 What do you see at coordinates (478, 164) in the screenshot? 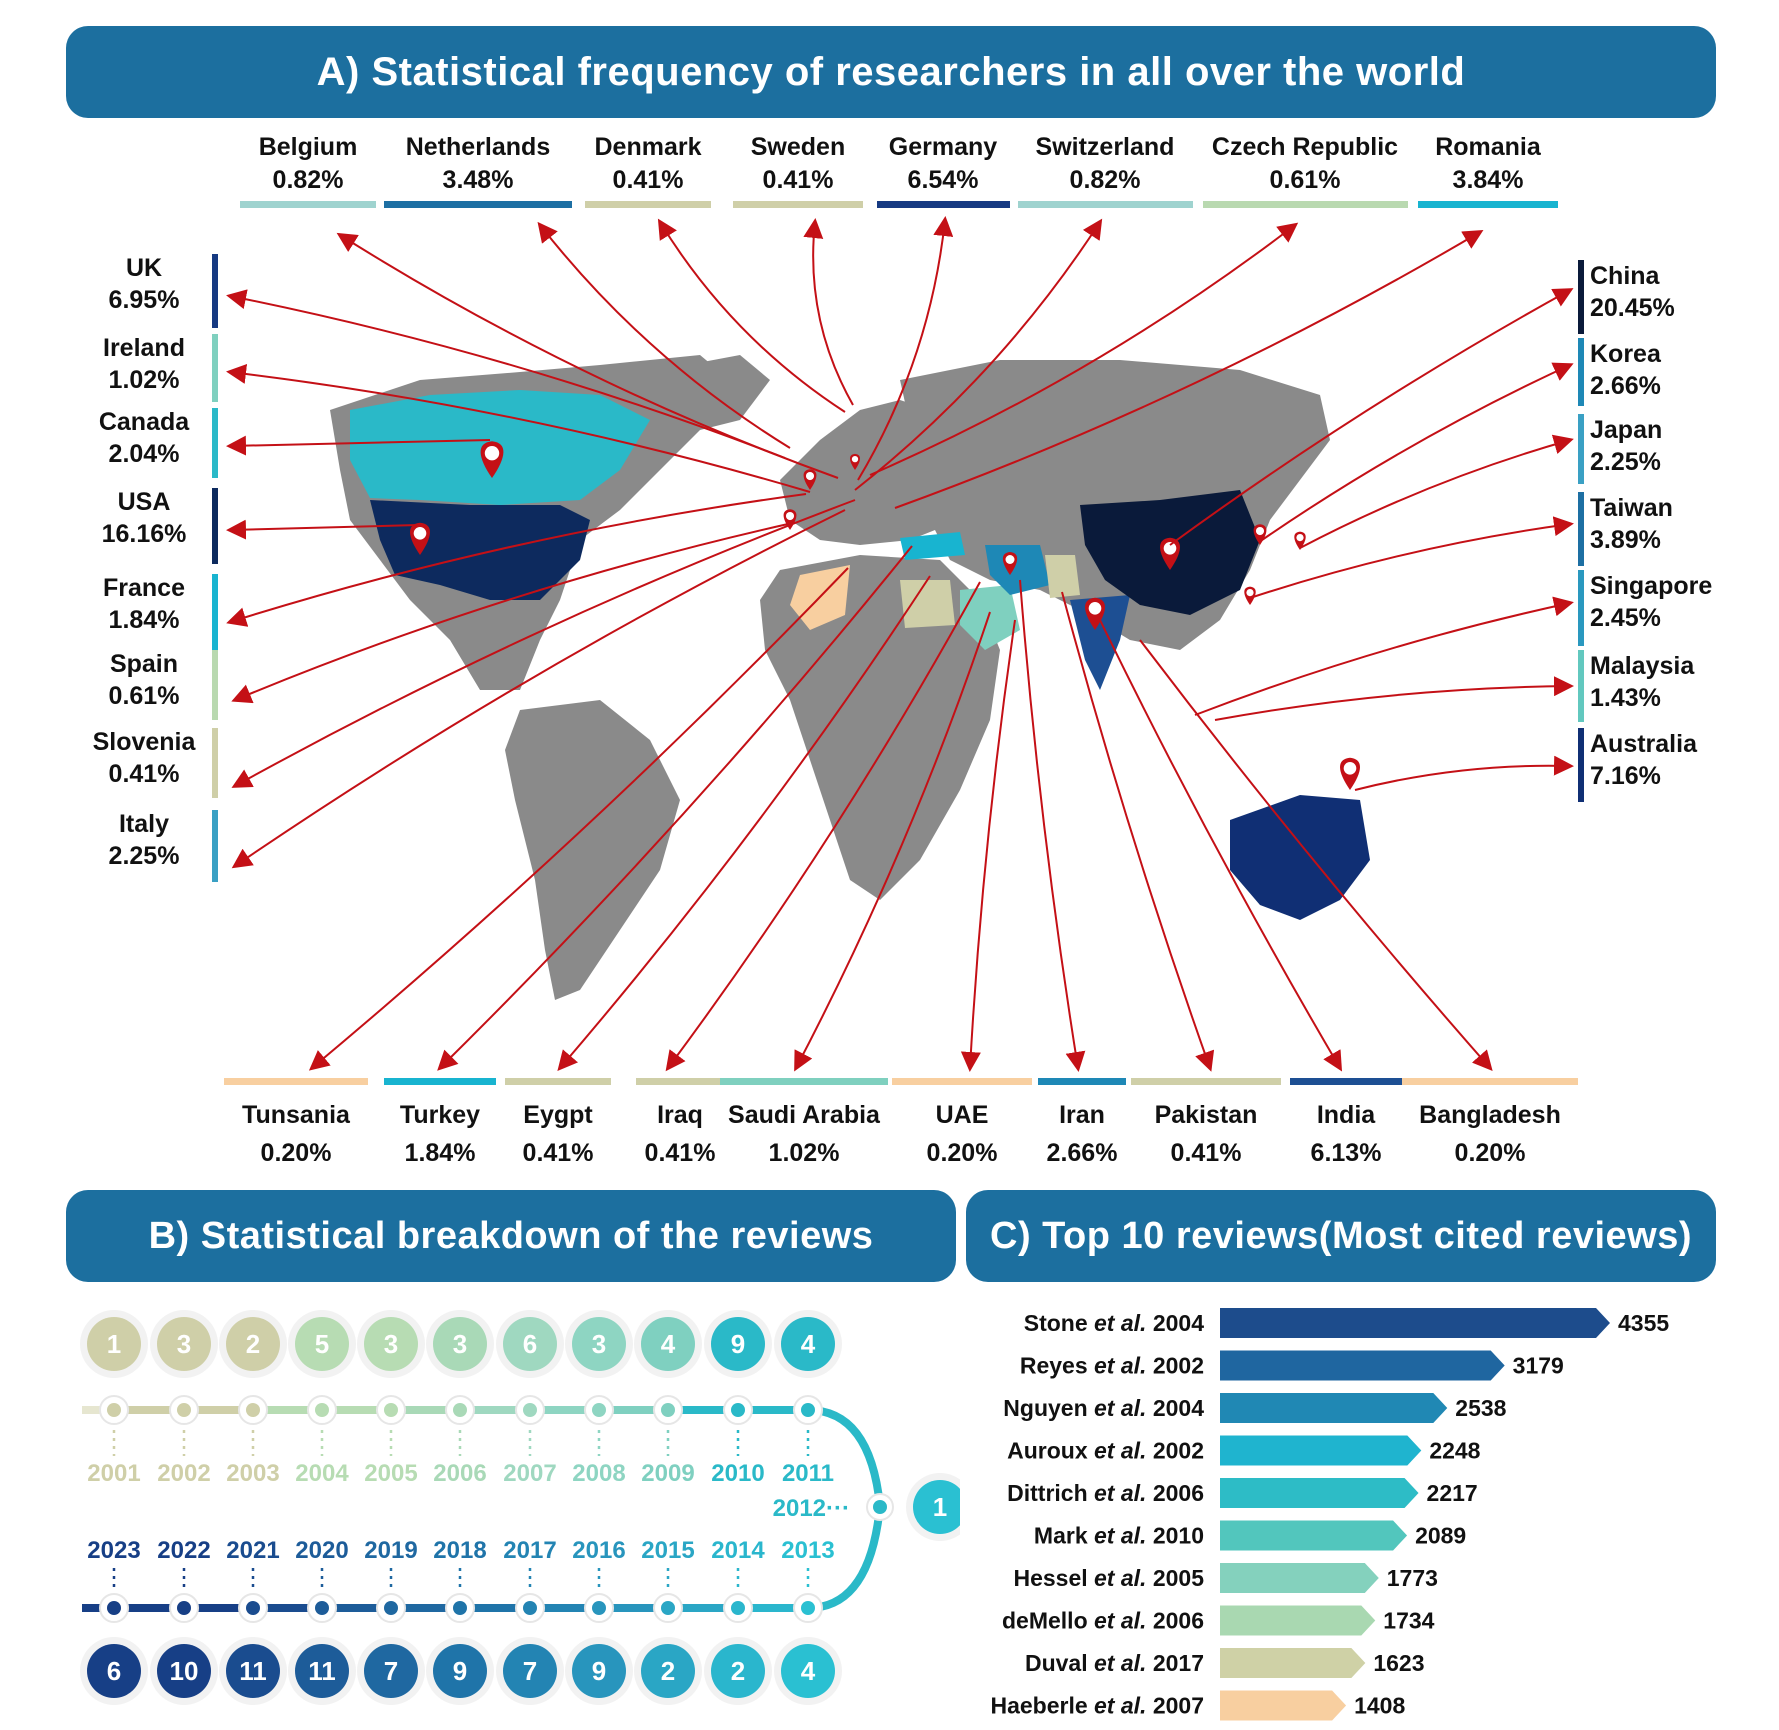
I see `label-netherlands: Netherlands 3.48%` at bounding box center [478, 164].